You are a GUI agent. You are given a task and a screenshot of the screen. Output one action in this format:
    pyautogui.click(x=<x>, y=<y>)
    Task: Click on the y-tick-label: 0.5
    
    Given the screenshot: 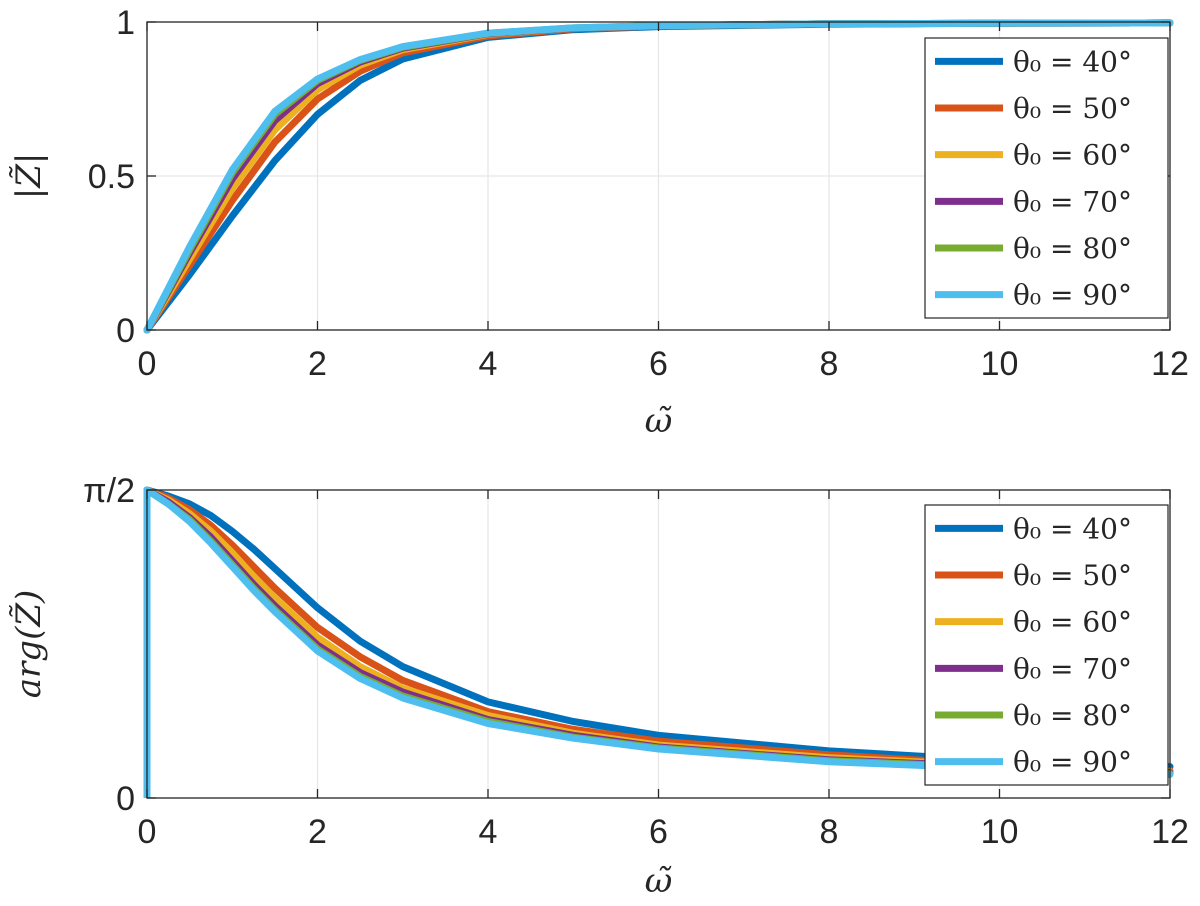 What is the action you would take?
    pyautogui.click(x=111, y=177)
    